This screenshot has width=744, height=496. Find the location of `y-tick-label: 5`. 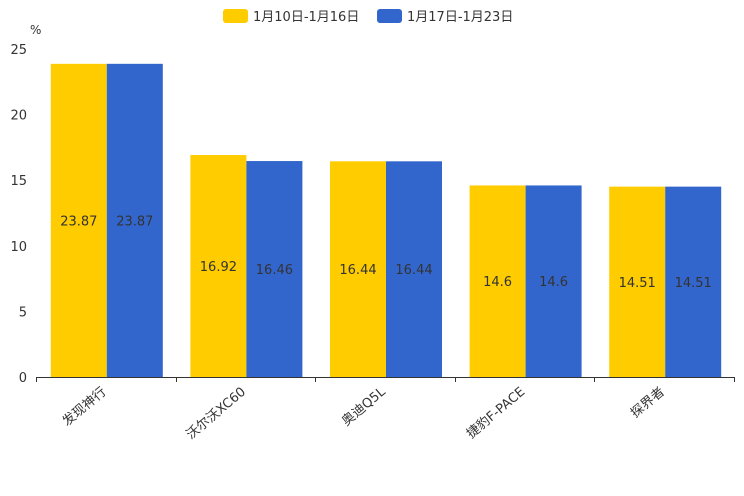

y-tick-label: 5 is located at coordinates (23, 312).